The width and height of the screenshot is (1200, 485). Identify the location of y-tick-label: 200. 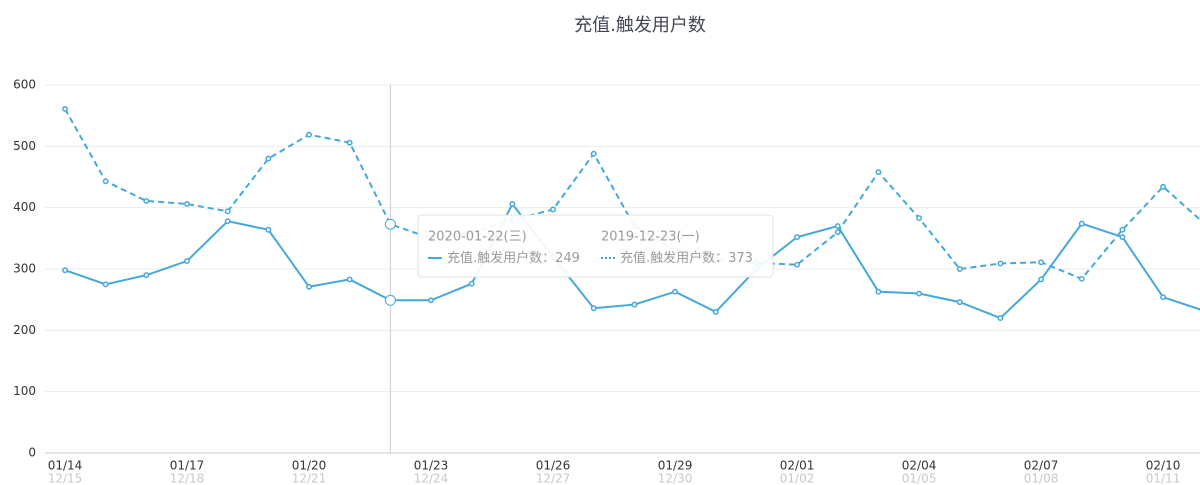
(24, 330).